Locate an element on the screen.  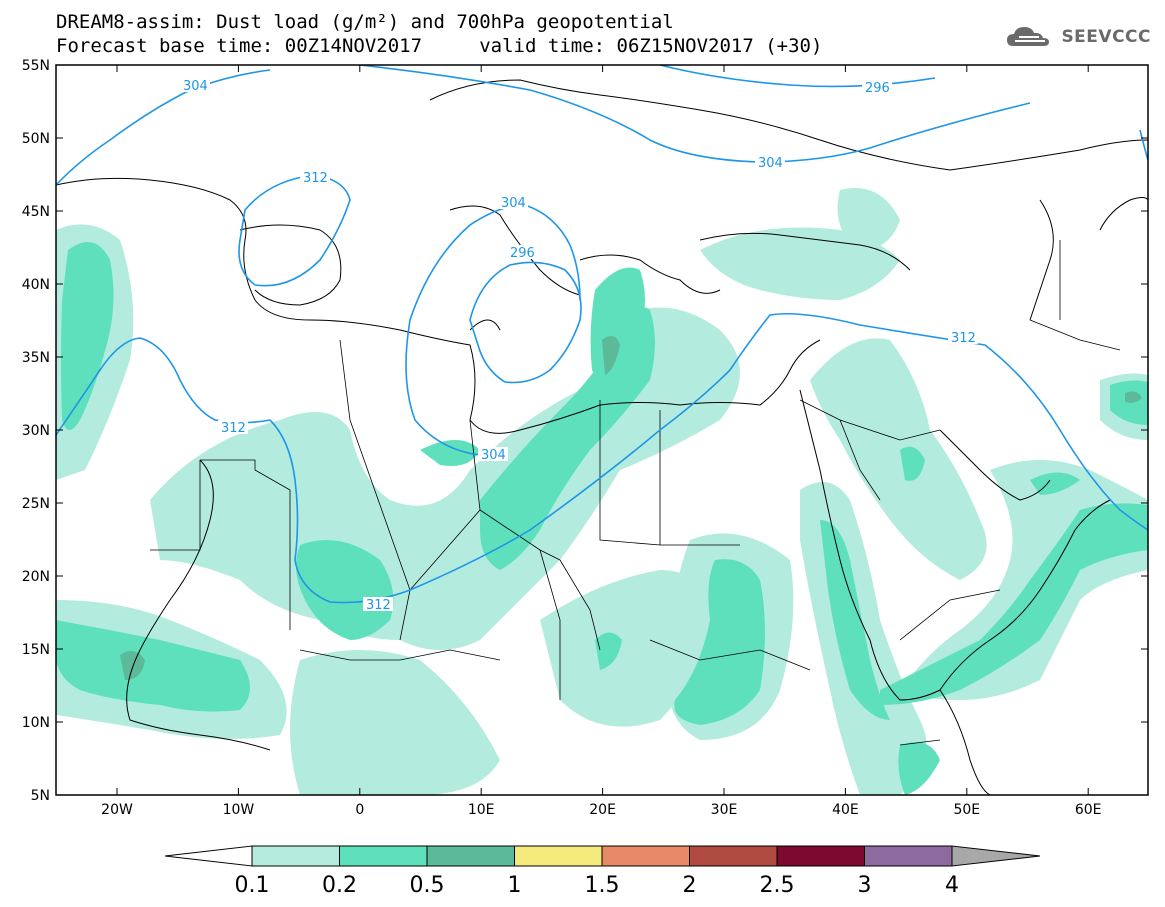
lat-label: 45N is located at coordinates (36, 212).